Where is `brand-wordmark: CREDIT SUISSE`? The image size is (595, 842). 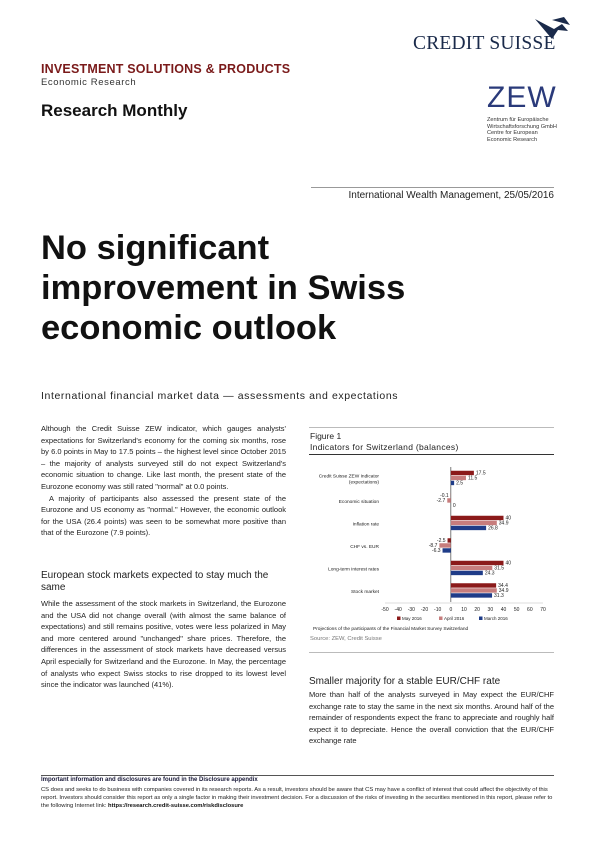
brand-wordmark: CREDIT SUISSE is located at coordinates (484, 43).